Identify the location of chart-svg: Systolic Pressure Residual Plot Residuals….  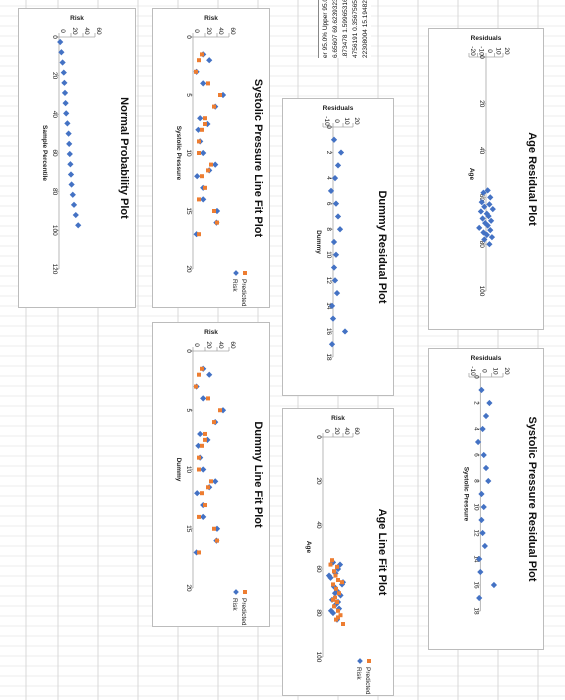
(500, 485).